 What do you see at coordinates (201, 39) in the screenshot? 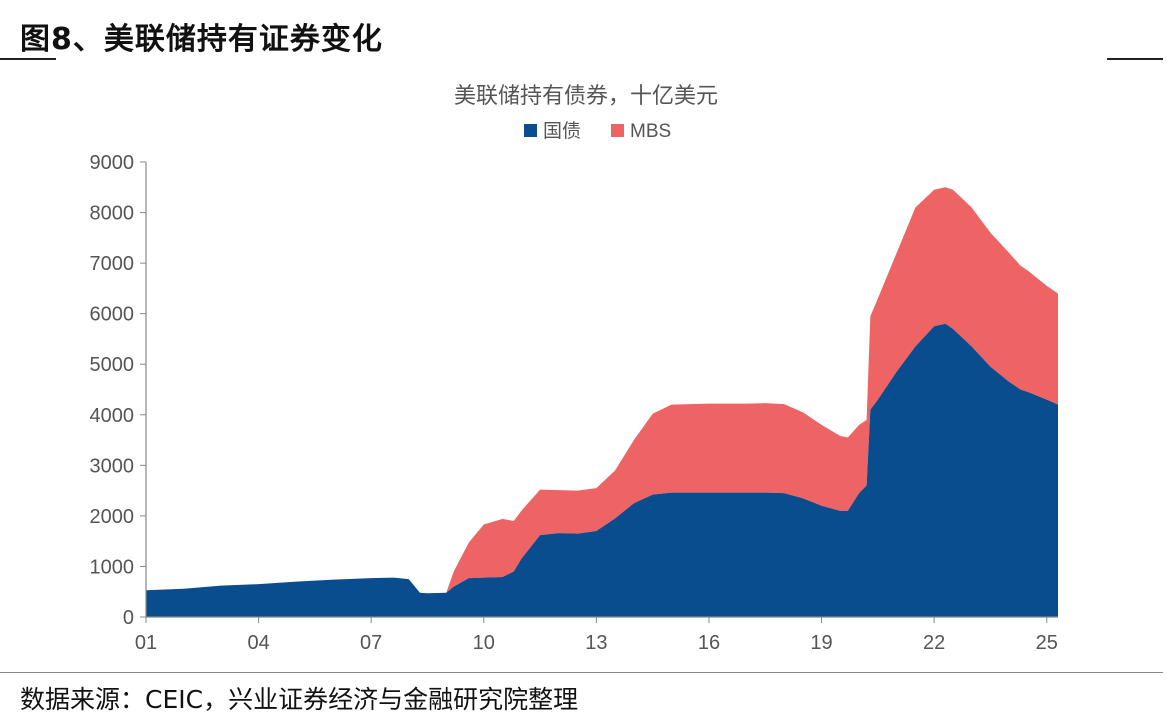
I see `figure-title: 图8、美联储持有证券变化` at bounding box center [201, 39].